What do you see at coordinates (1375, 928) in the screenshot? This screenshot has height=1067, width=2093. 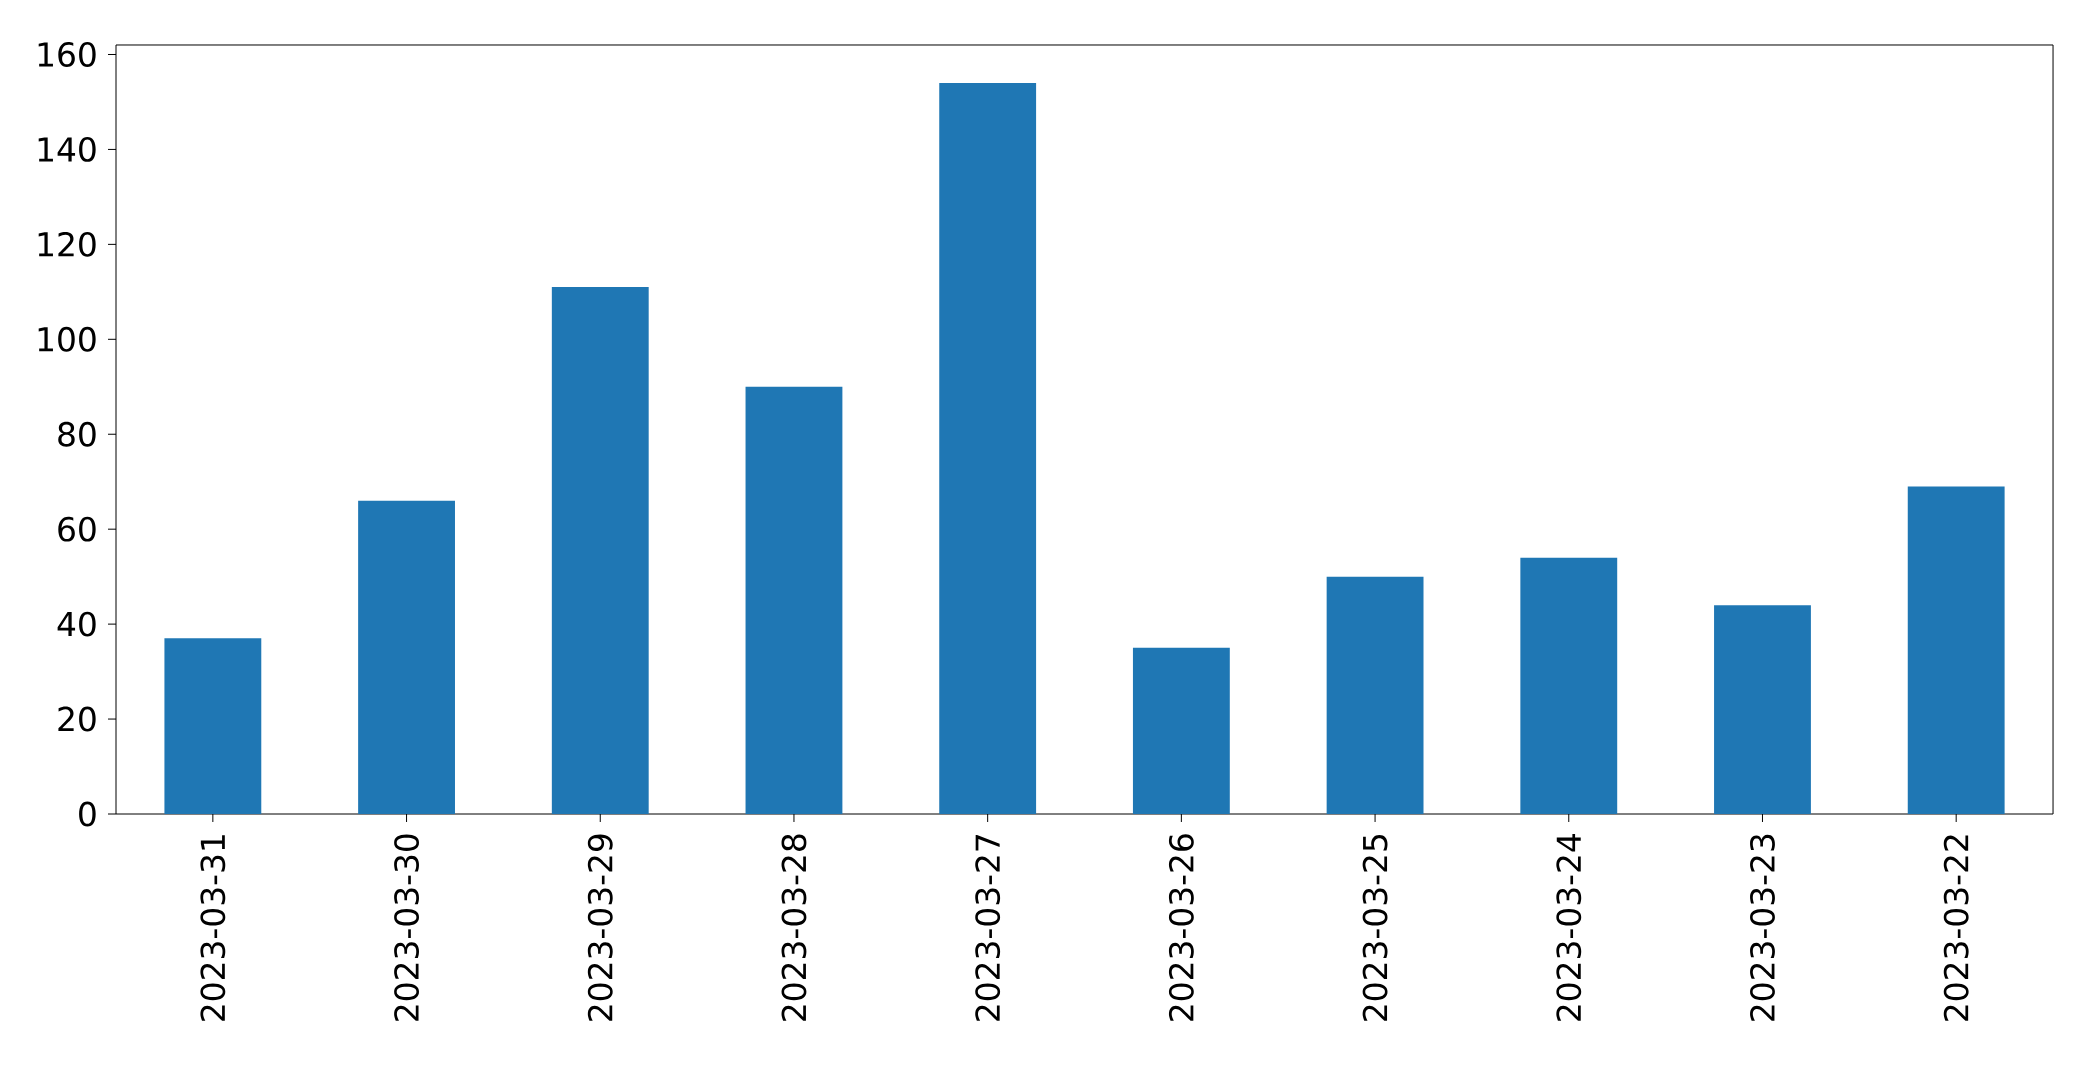 I see `x-tick-label: 2023-03-25` at bounding box center [1375, 928].